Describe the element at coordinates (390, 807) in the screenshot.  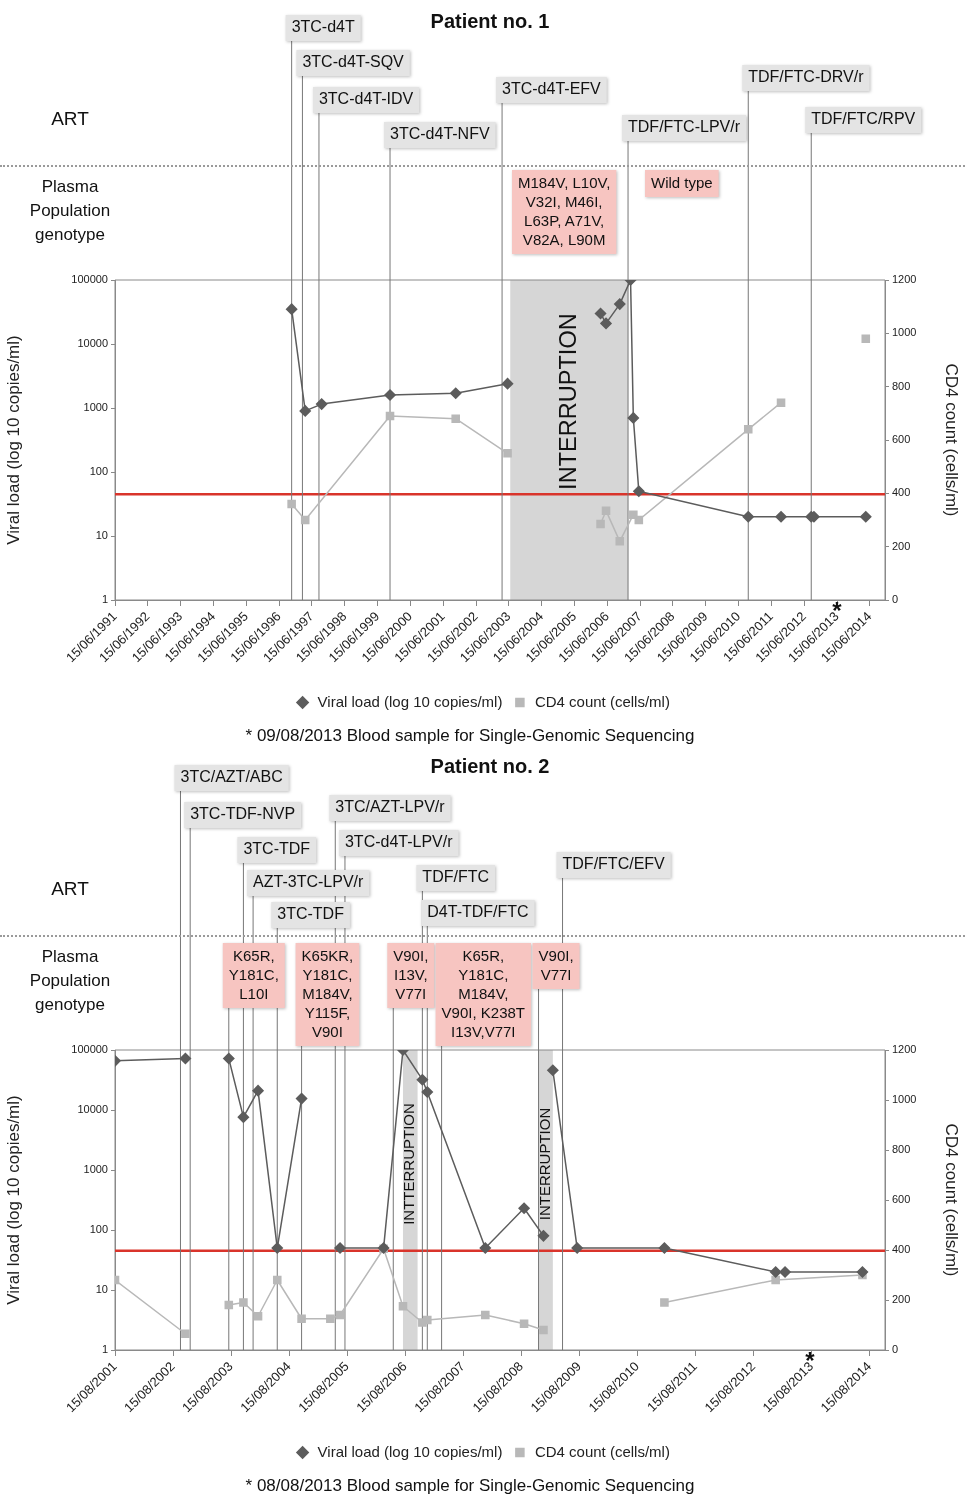
I see `ref-line-label: 3TC/AZT-LPV/r` at that location.